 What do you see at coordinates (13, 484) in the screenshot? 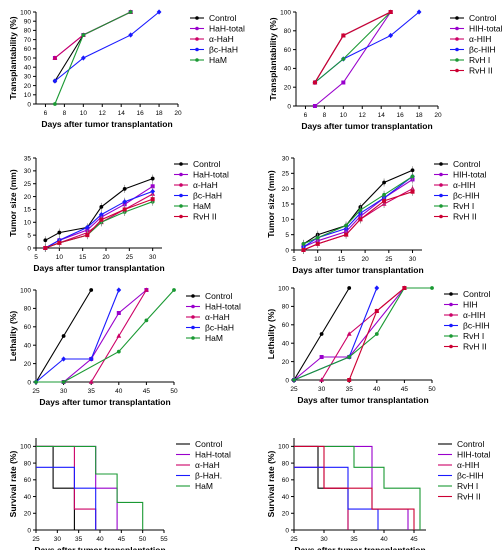
I see `y-axis-label: Survival rate (%)` at bounding box center [13, 484].